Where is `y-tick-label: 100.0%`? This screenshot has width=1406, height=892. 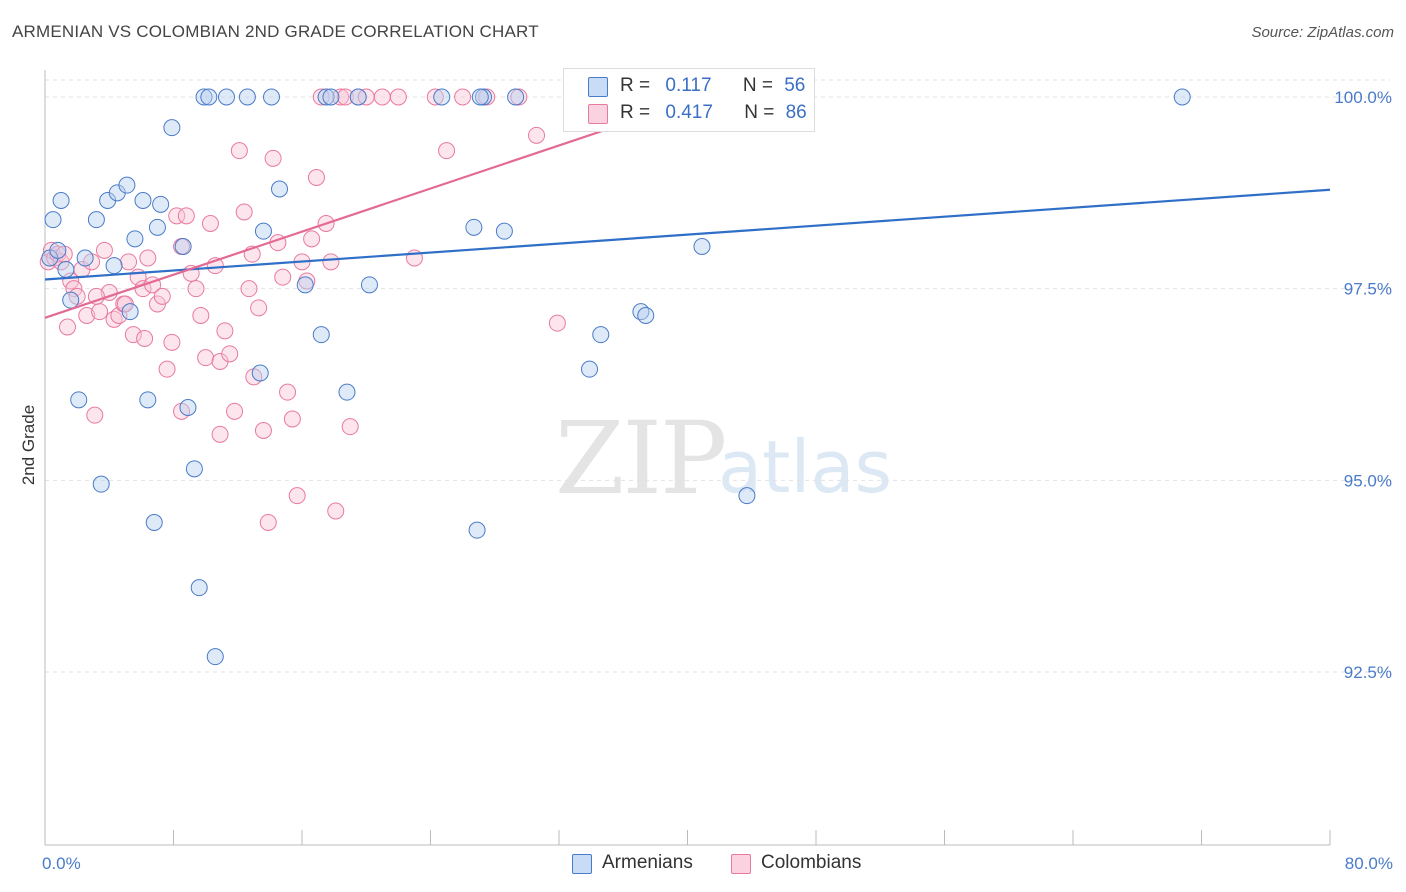 y-tick-label: 100.0% is located at coordinates (1363, 97).